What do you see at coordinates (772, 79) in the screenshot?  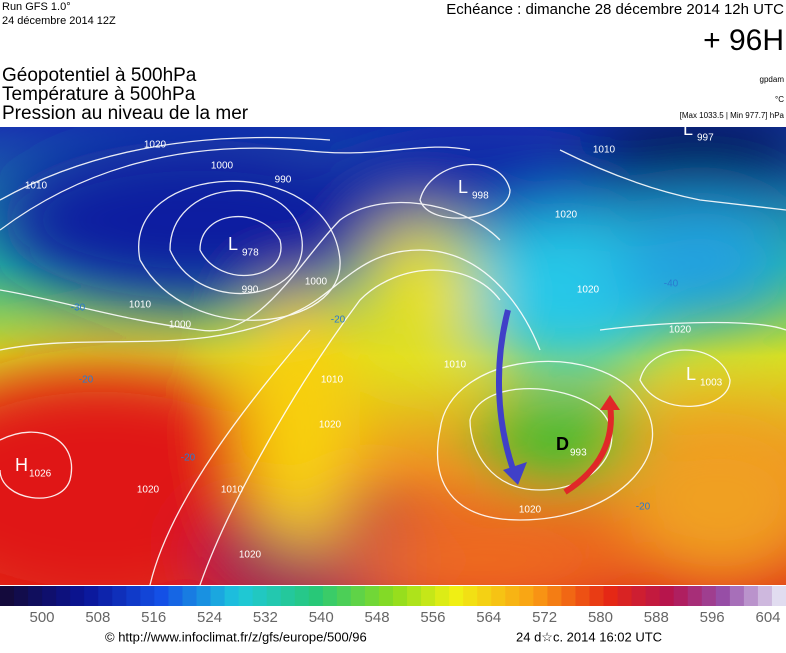 I see `unit: gpdam` at bounding box center [772, 79].